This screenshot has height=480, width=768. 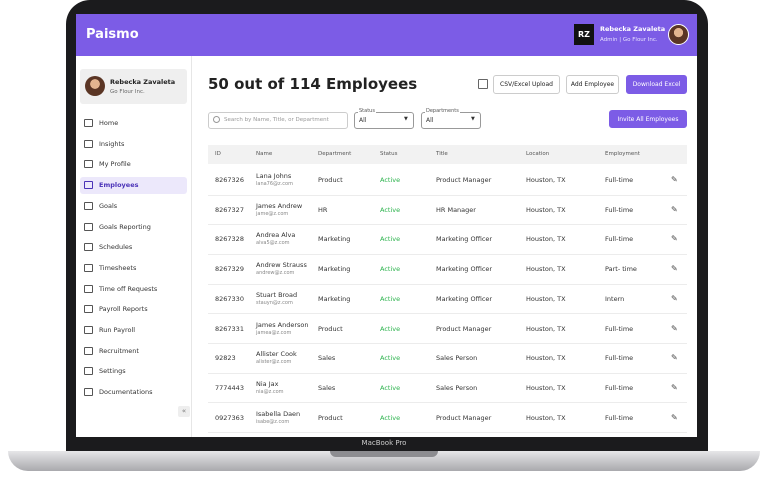 What do you see at coordinates (678, 34) in the screenshot?
I see `user-avatar` at bounding box center [678, 34].